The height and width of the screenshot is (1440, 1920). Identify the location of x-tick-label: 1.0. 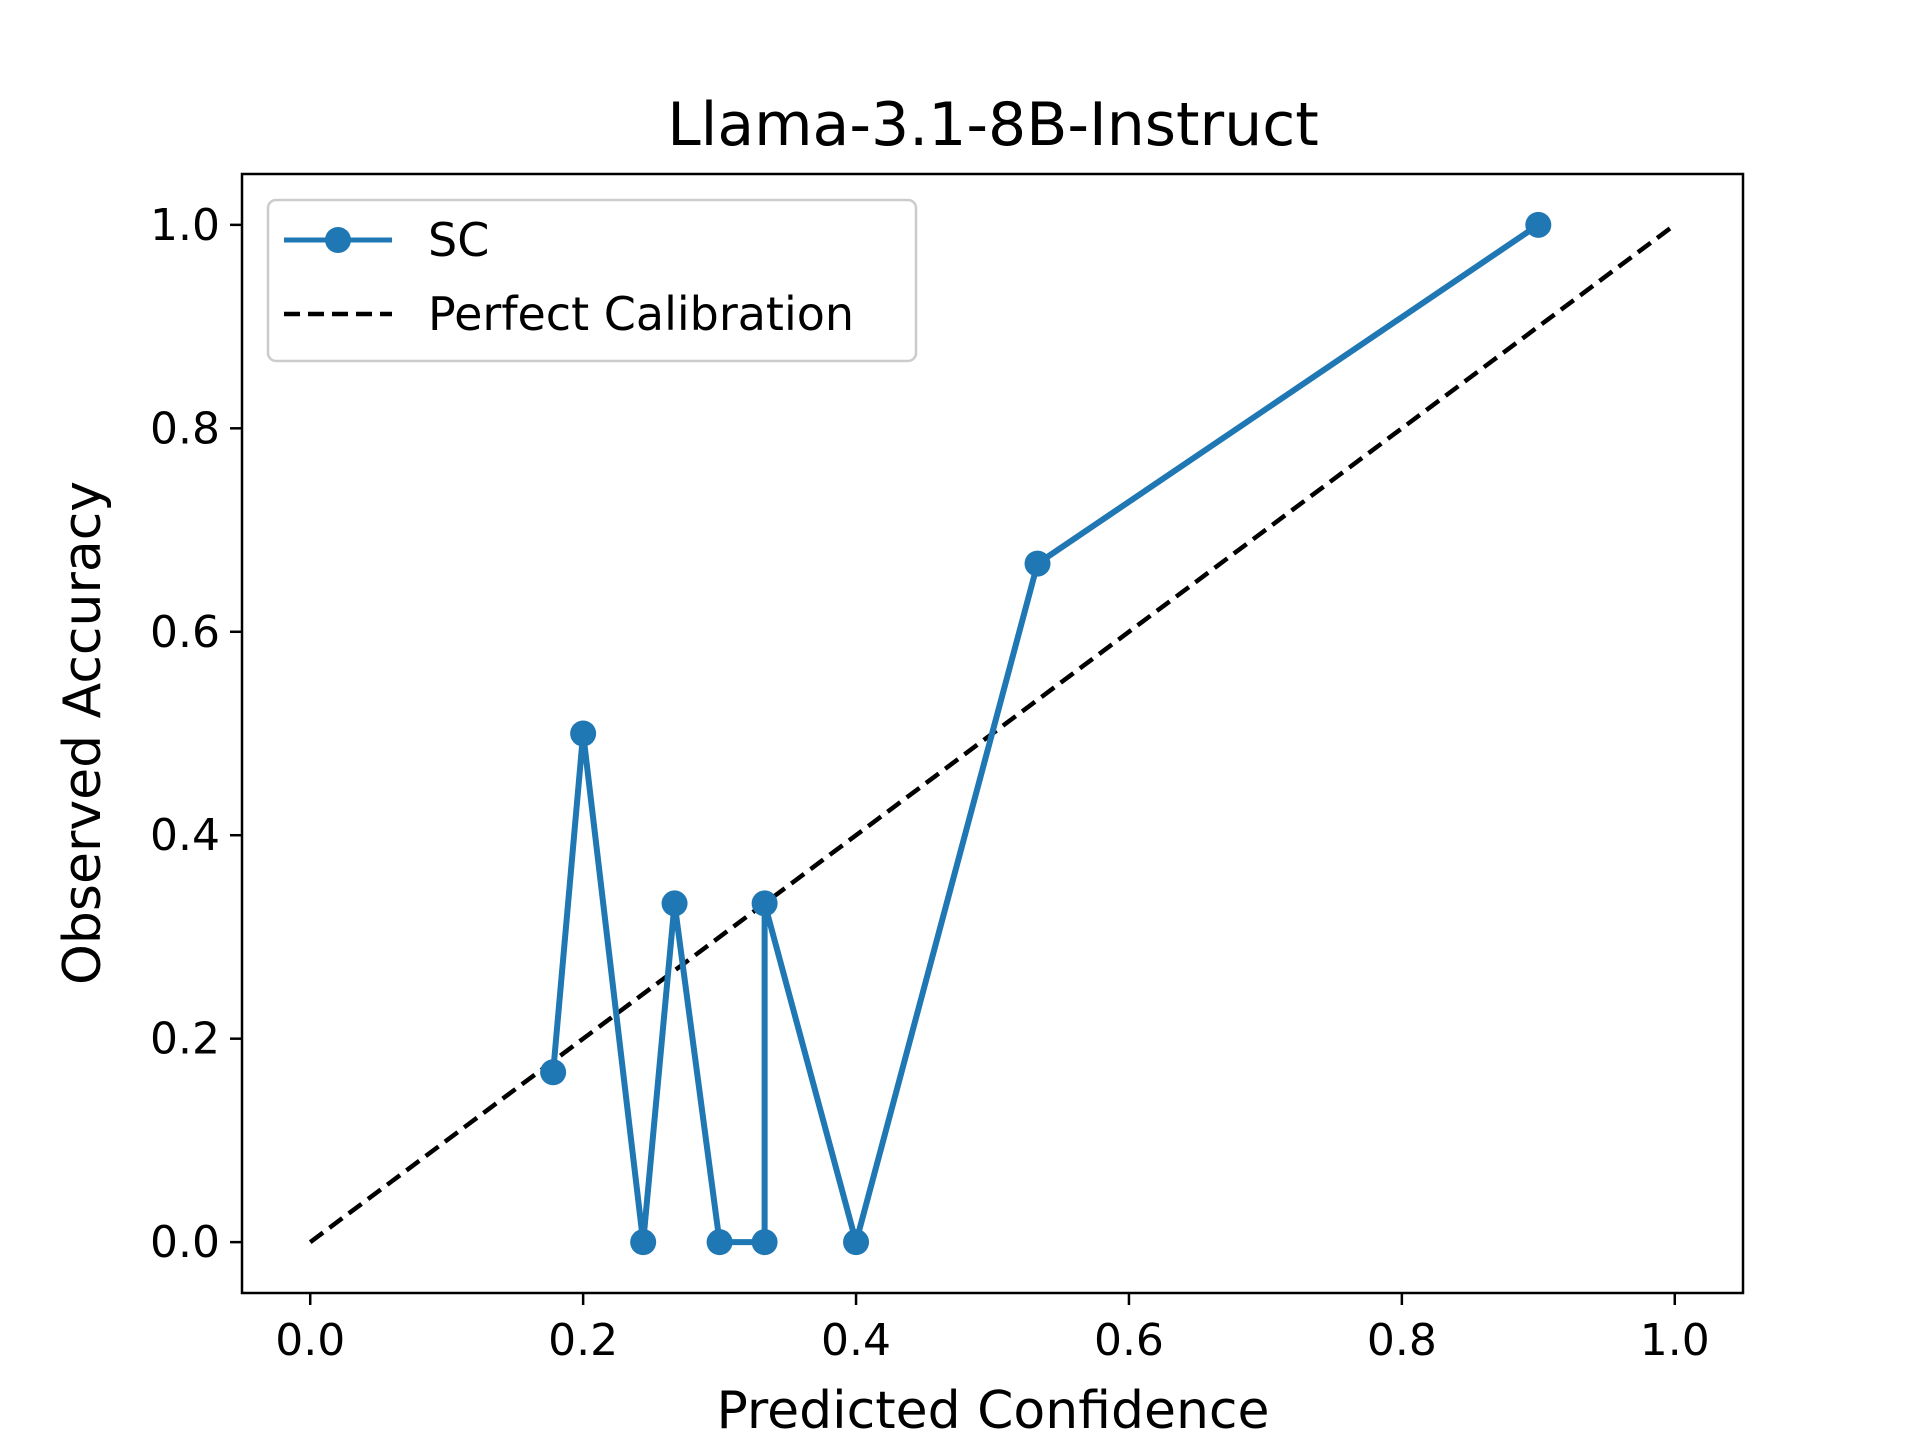
(1675, 1340).